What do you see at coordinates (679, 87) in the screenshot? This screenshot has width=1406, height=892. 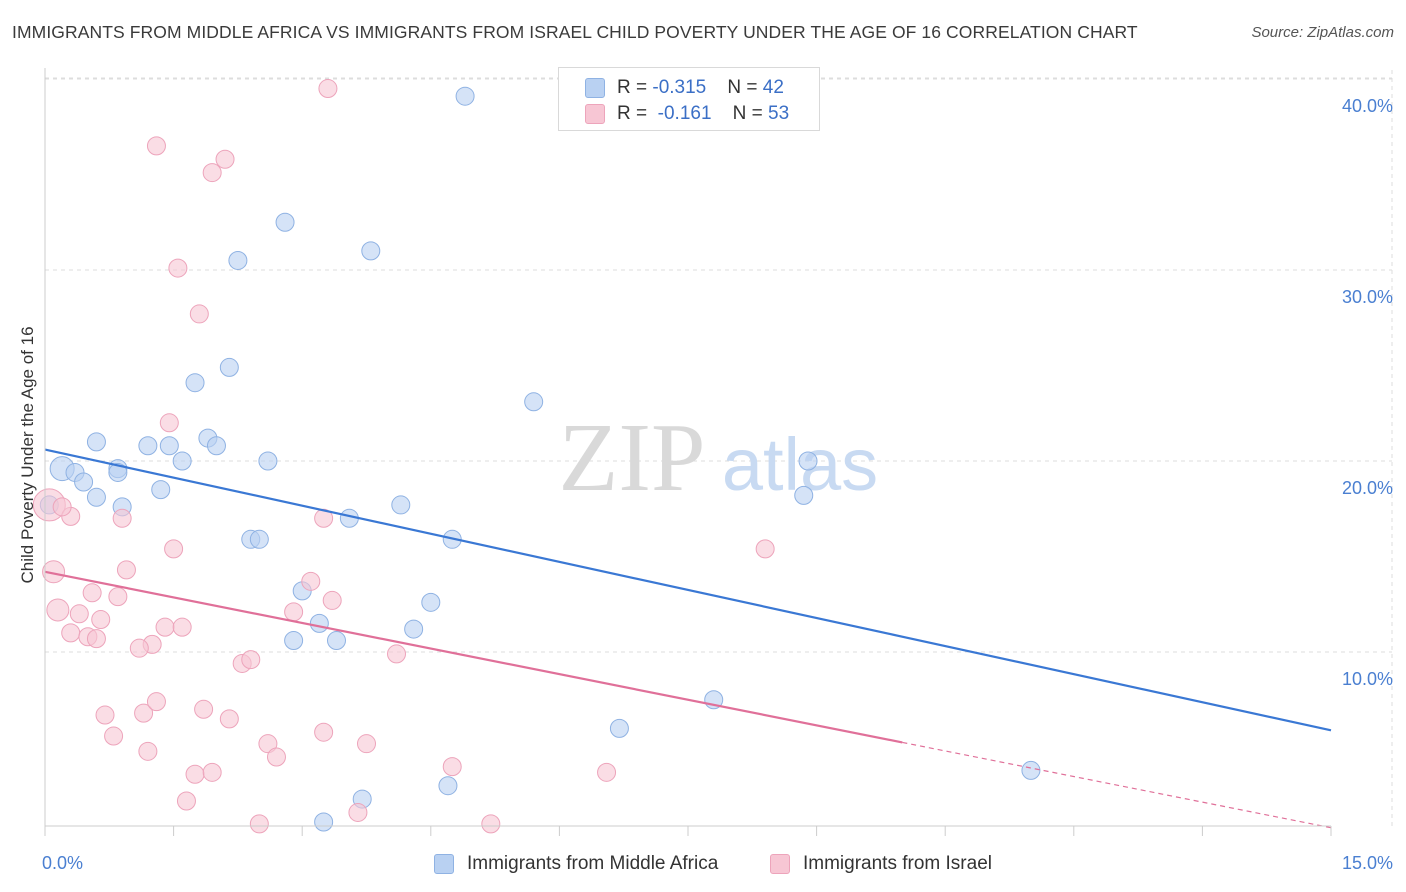 I see `r-value: -0.315` at bounding box center [679, 87].